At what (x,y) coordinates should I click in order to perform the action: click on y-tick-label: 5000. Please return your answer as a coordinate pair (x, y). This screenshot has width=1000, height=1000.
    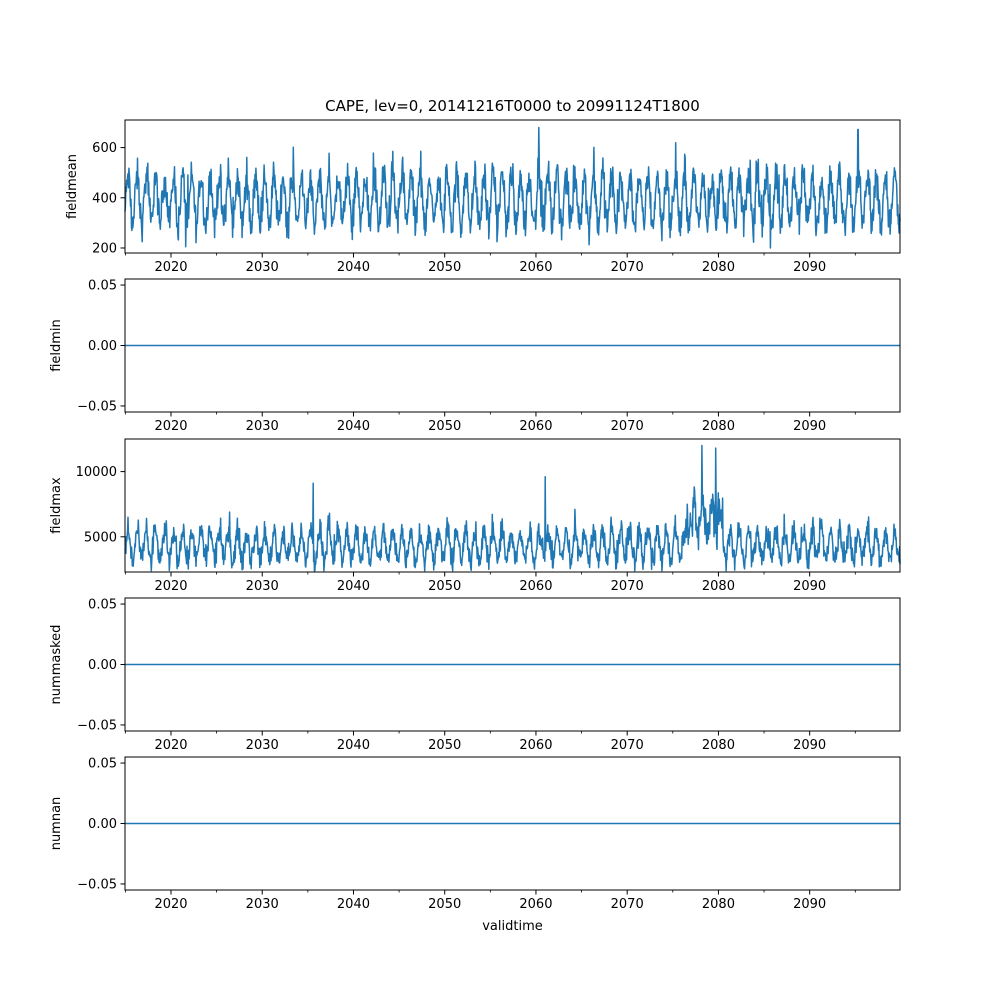
    Looking at the image, I should click on (100, 537).